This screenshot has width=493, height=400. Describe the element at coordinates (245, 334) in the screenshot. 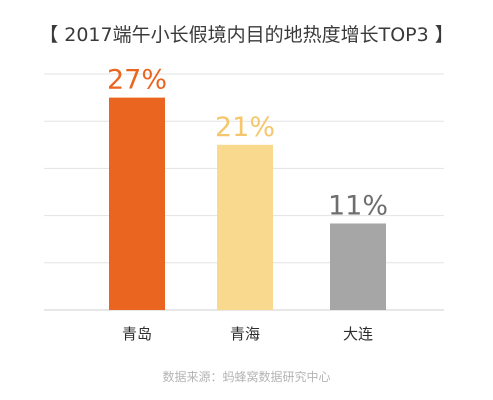

I see `x-tick-label-2: 青海` at that location.